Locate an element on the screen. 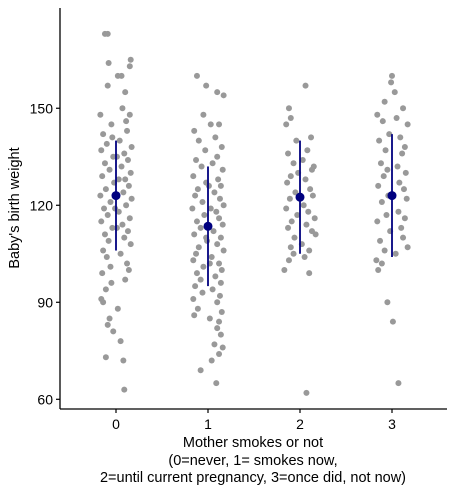  y-tick-label: 120 is located at coordinates (42, 205).